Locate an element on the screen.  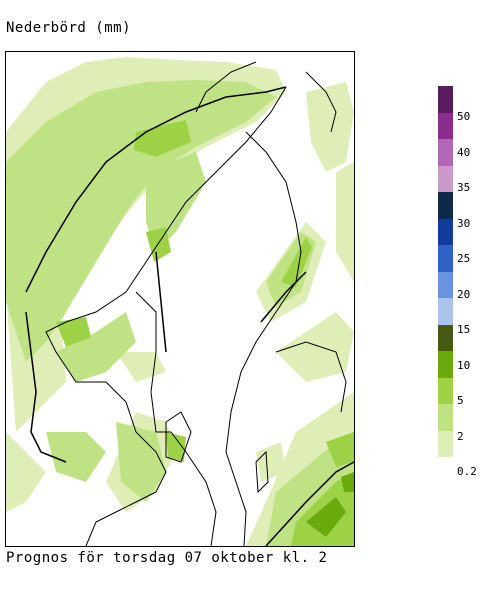
legend-label: 10 is located at coordinates (464, 365).